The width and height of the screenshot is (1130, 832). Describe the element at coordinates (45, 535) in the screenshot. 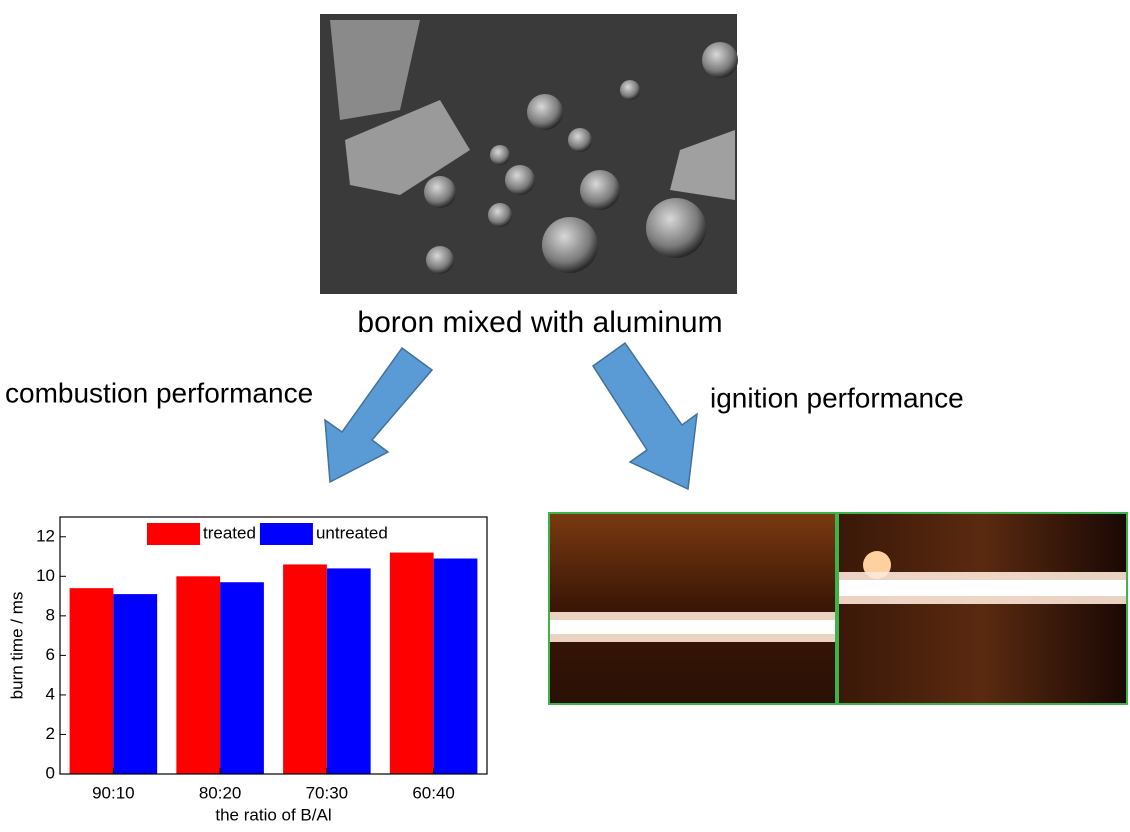

I see `y-tick-label: 12` at that location.